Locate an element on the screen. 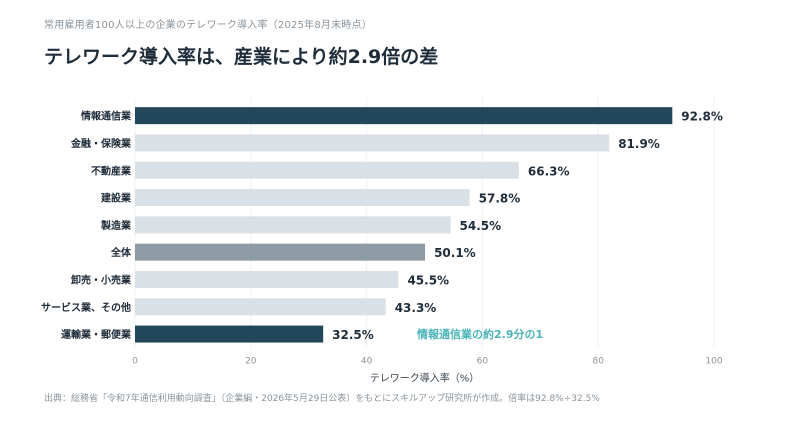  x-tick-label: 20 is located at coordinates (251, 362).